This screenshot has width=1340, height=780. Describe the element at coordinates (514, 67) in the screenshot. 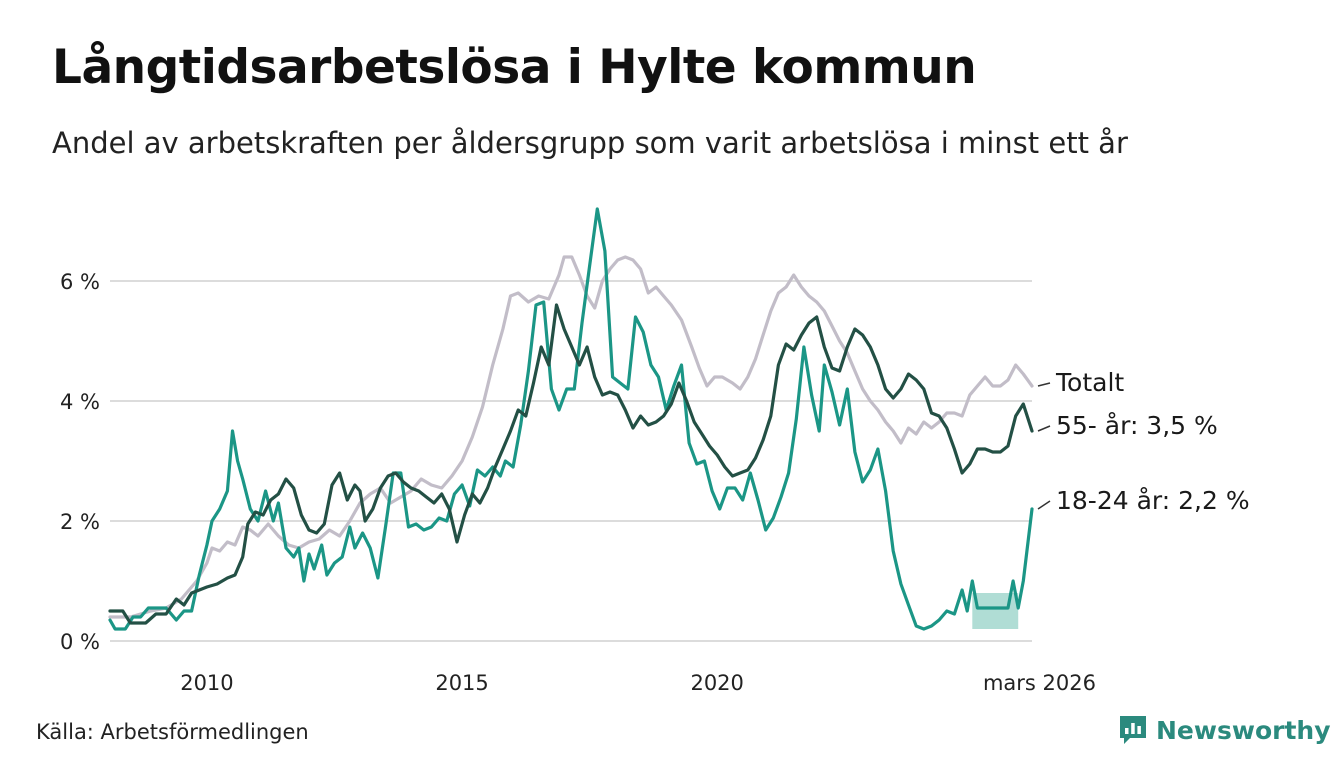

I see `chart-title: Långtidsarbetslösa i Hylte kommun` at that location.